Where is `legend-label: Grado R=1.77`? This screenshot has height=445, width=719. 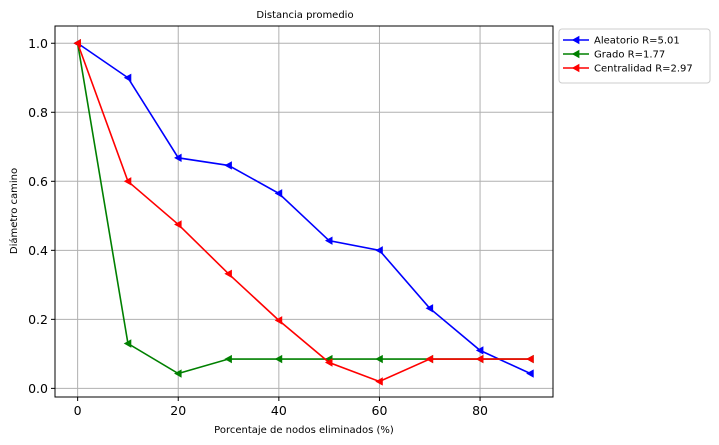
legend-label: Grado R=1.77 is located at coordinates (629, 55).